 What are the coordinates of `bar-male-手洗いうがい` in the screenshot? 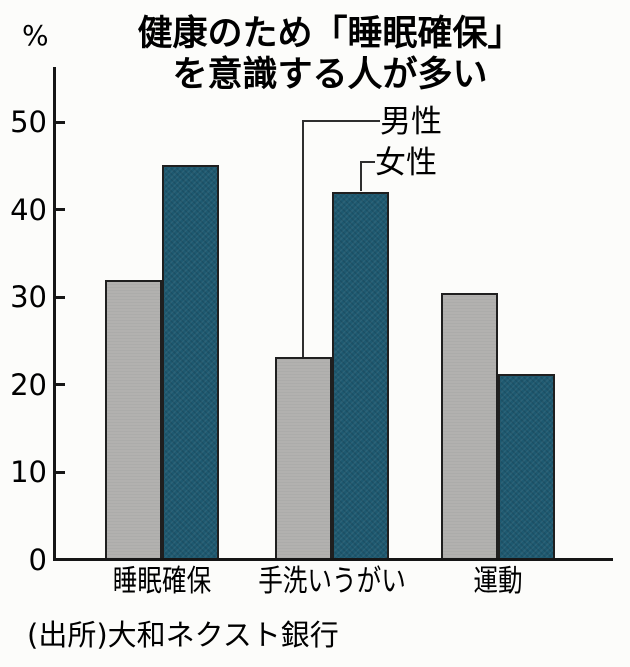 It's located at (303, 458).